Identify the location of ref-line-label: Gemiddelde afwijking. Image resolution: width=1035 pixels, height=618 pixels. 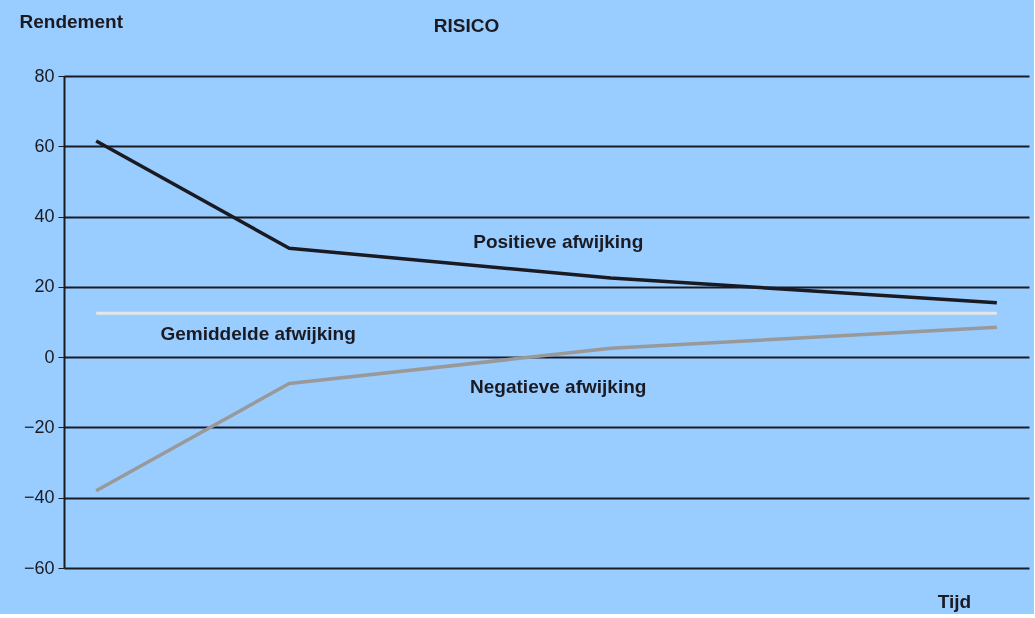
(258, 334).